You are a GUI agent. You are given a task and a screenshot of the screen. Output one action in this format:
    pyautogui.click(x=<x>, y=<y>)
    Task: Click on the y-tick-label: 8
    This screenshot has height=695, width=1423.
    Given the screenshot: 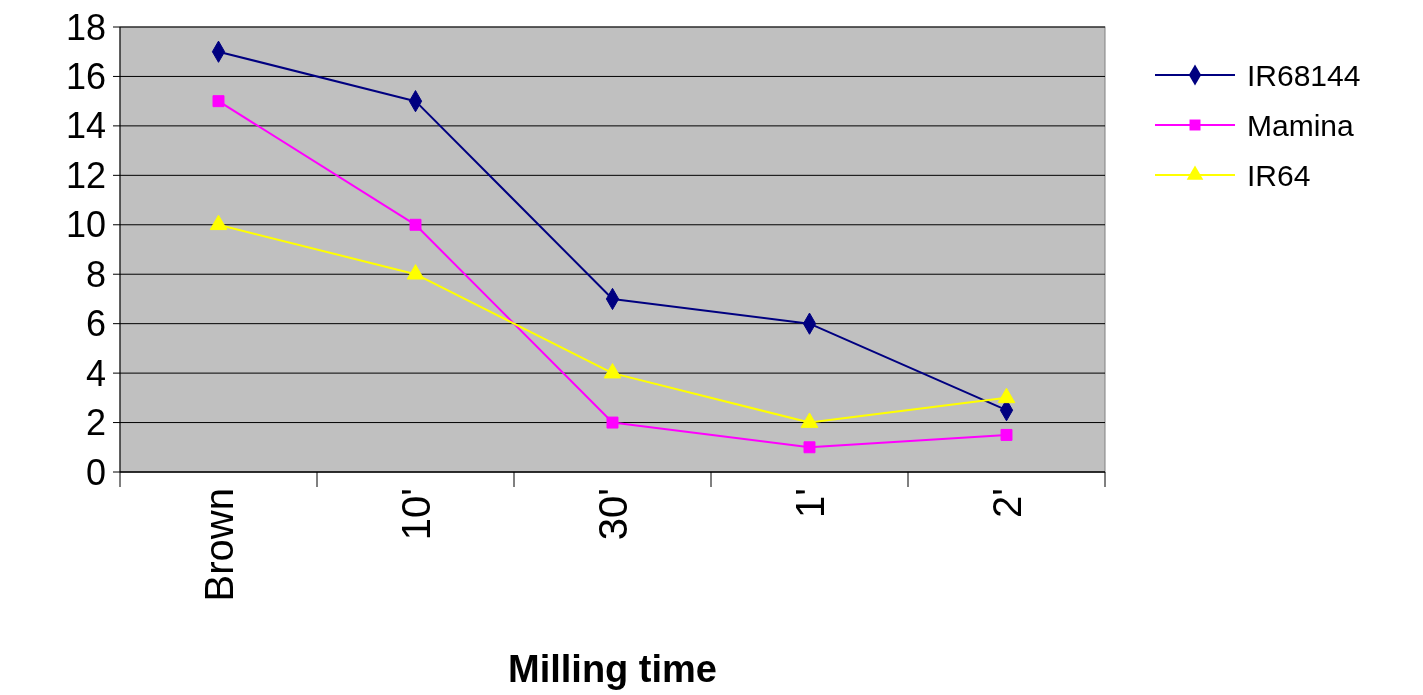 What is the action you would take?
    pyautogui.click(x=95, y=274)
    